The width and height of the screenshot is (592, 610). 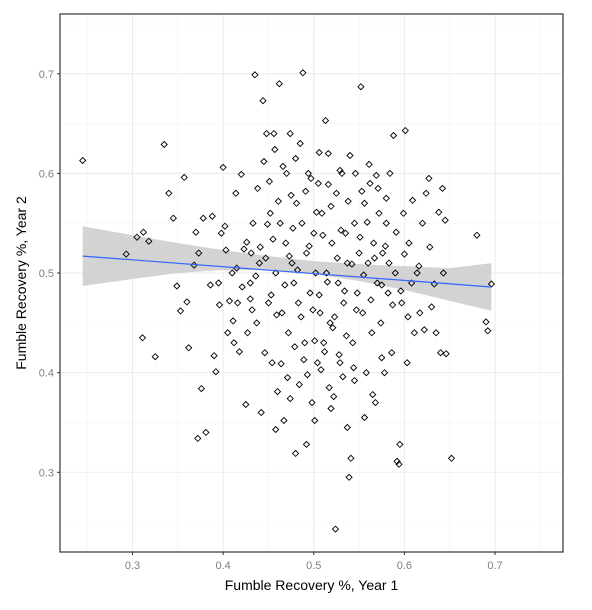 What do you see at coordinates (46, 174) in the screenshot?
I see `y-tick-label: 0.6` at bounding box center [46, 174].